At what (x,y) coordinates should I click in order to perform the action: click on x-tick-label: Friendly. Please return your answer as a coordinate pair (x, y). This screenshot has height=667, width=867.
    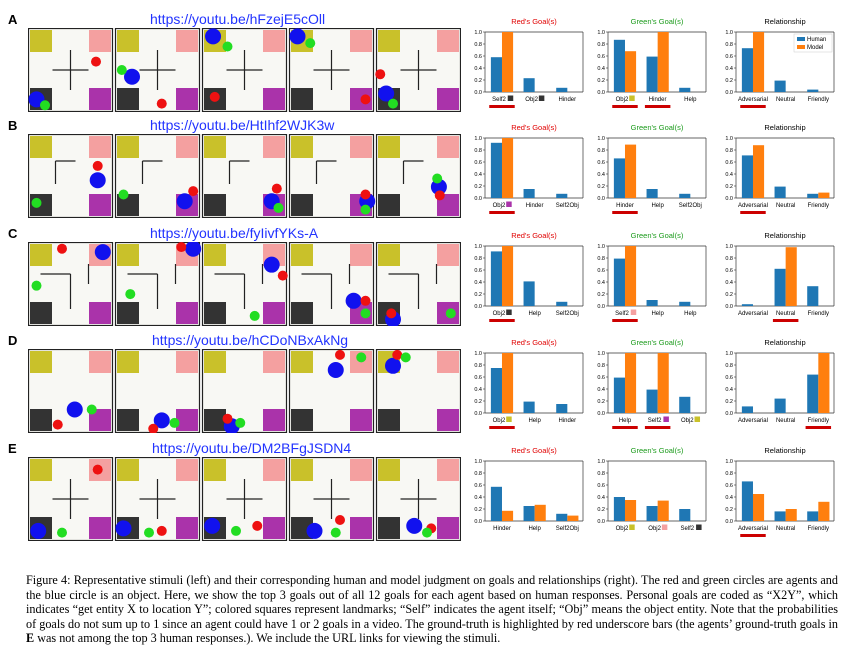
    Looking at the image, I should click on (818, 529).